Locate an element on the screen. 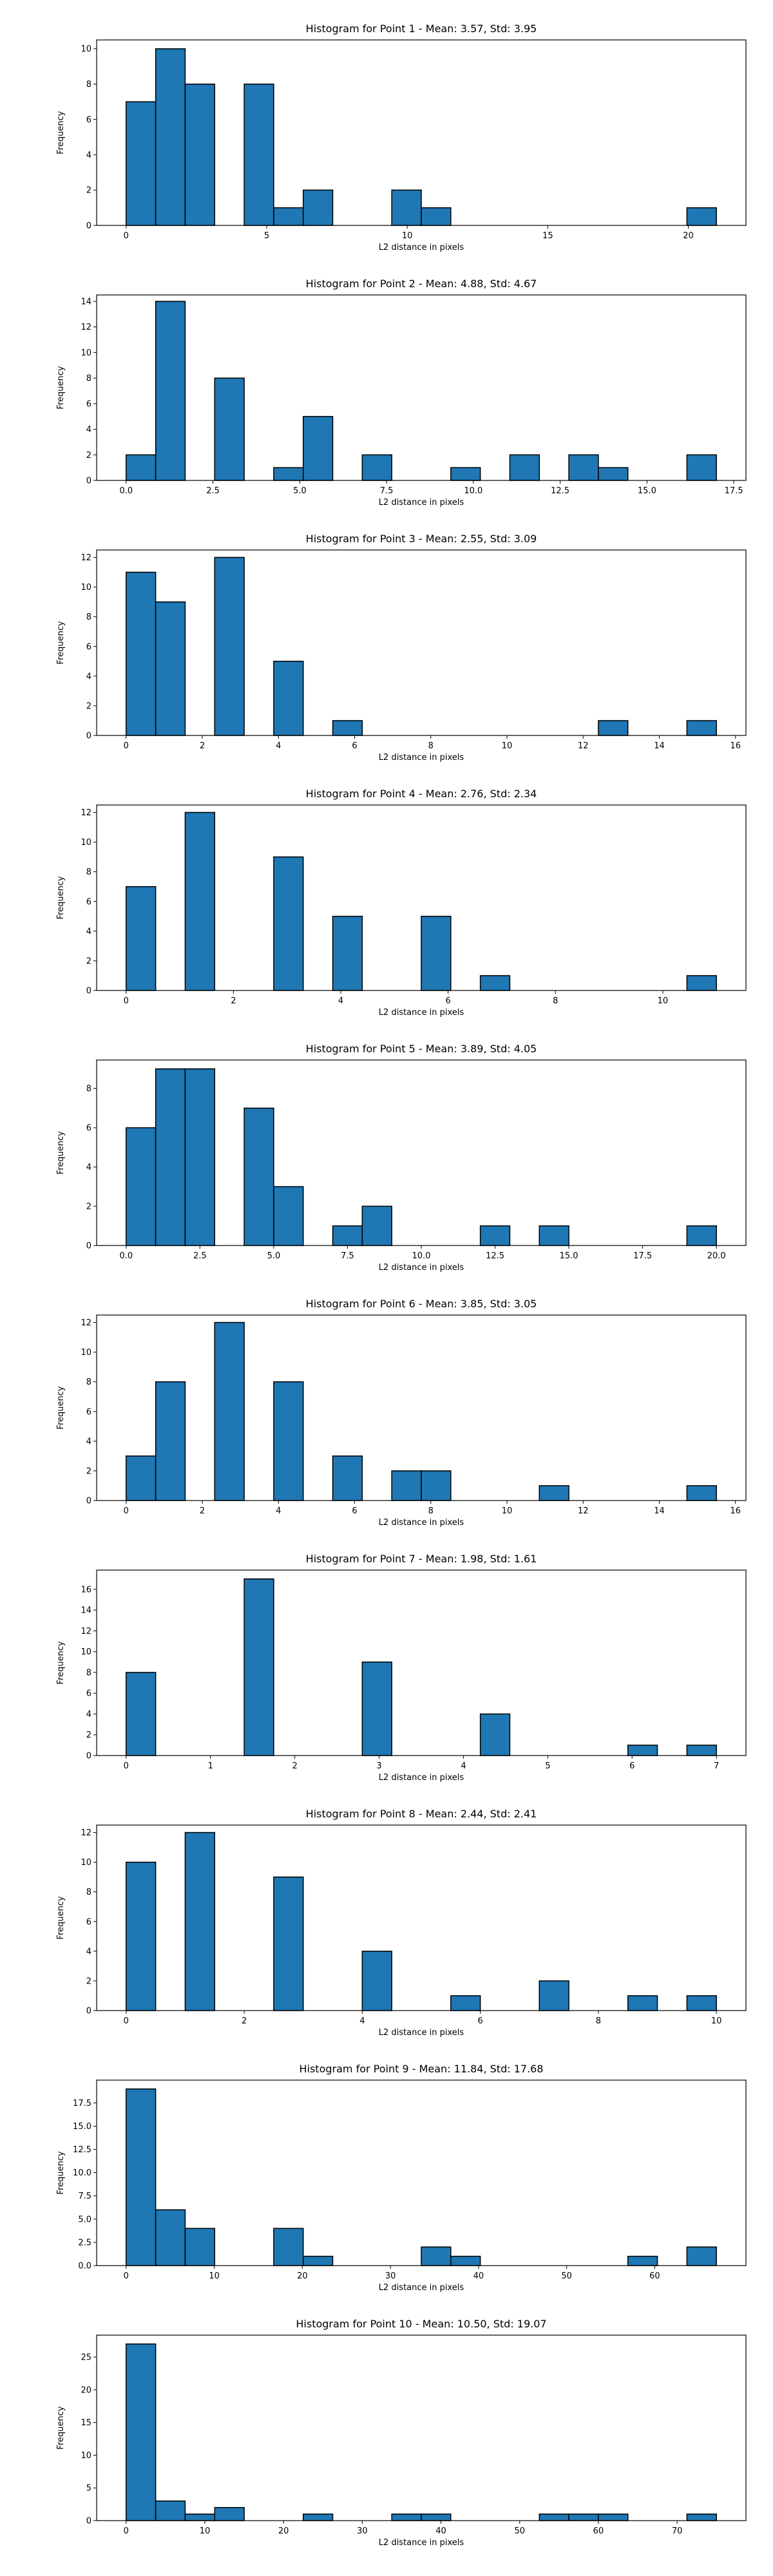 This screenshot has height=2576, width=773. x-tick-label: 1 is located at coordinates (210, 1766).